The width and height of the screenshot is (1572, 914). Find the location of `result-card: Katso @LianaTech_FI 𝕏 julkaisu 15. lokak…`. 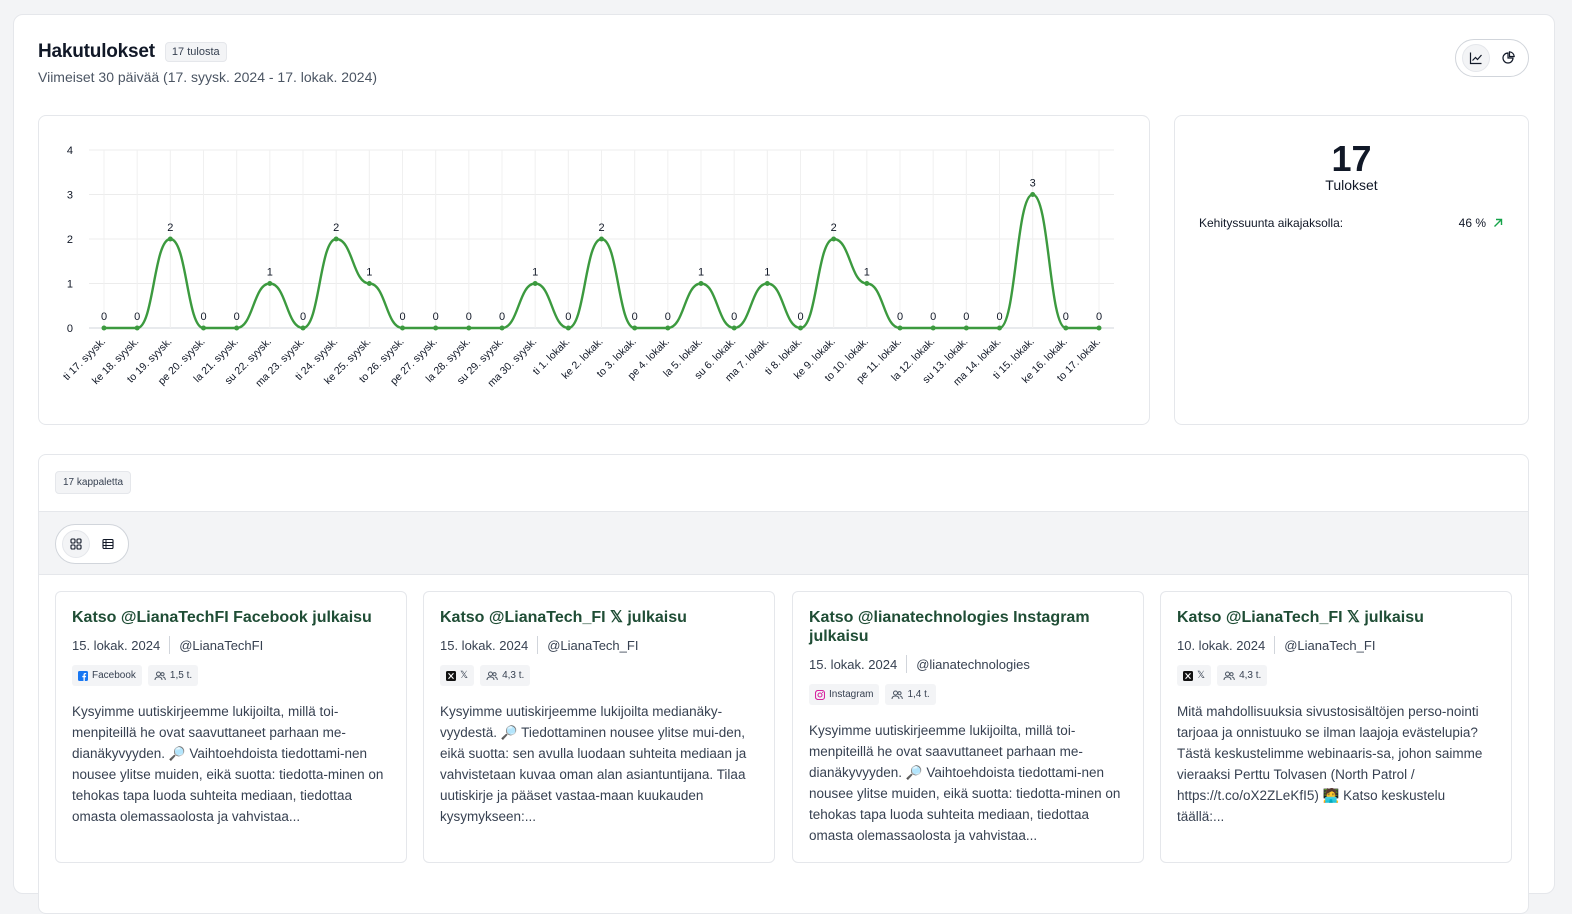

result-card: Katso @LianaTech_FI 𝕏 julkaisu 15. lokak… is located at coordinates (599, 727).